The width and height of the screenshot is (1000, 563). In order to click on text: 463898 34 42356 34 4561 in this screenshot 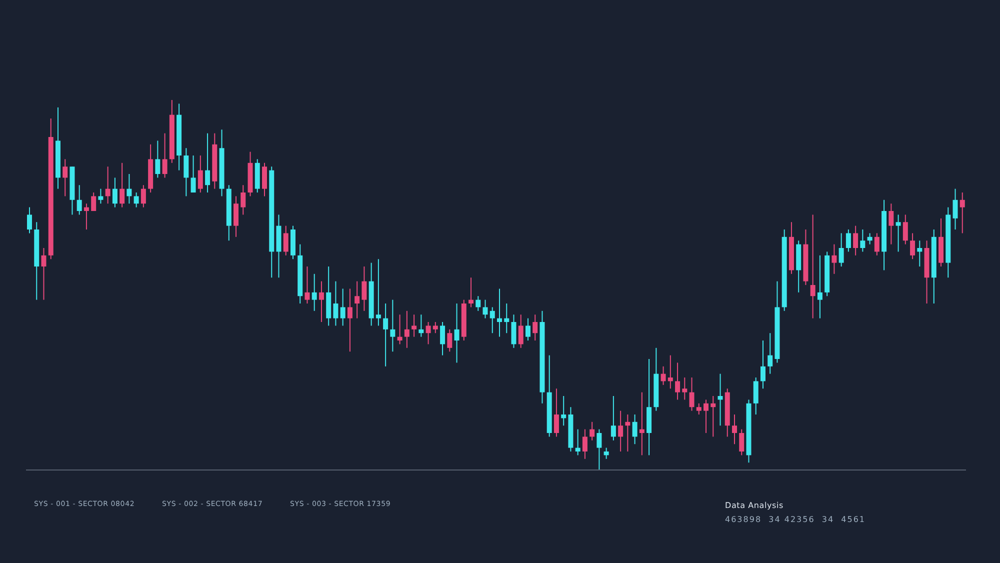, I will do `click(795, 519)`.